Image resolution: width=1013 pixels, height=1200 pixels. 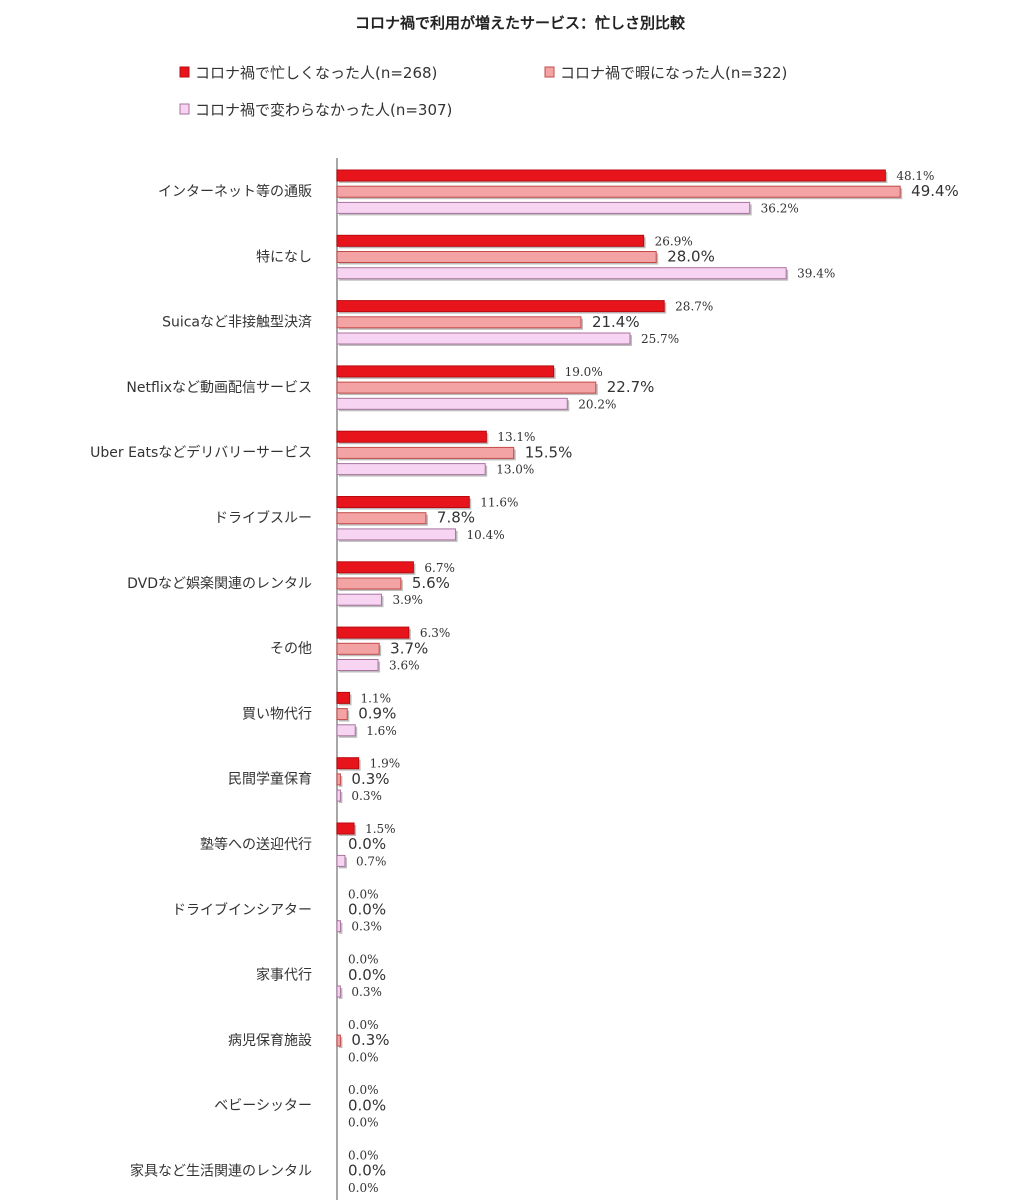 What do you see at coordinates (584, 372) in the screenshot?
I see `data-label: 19.0%` at bounding box center [584, 372].